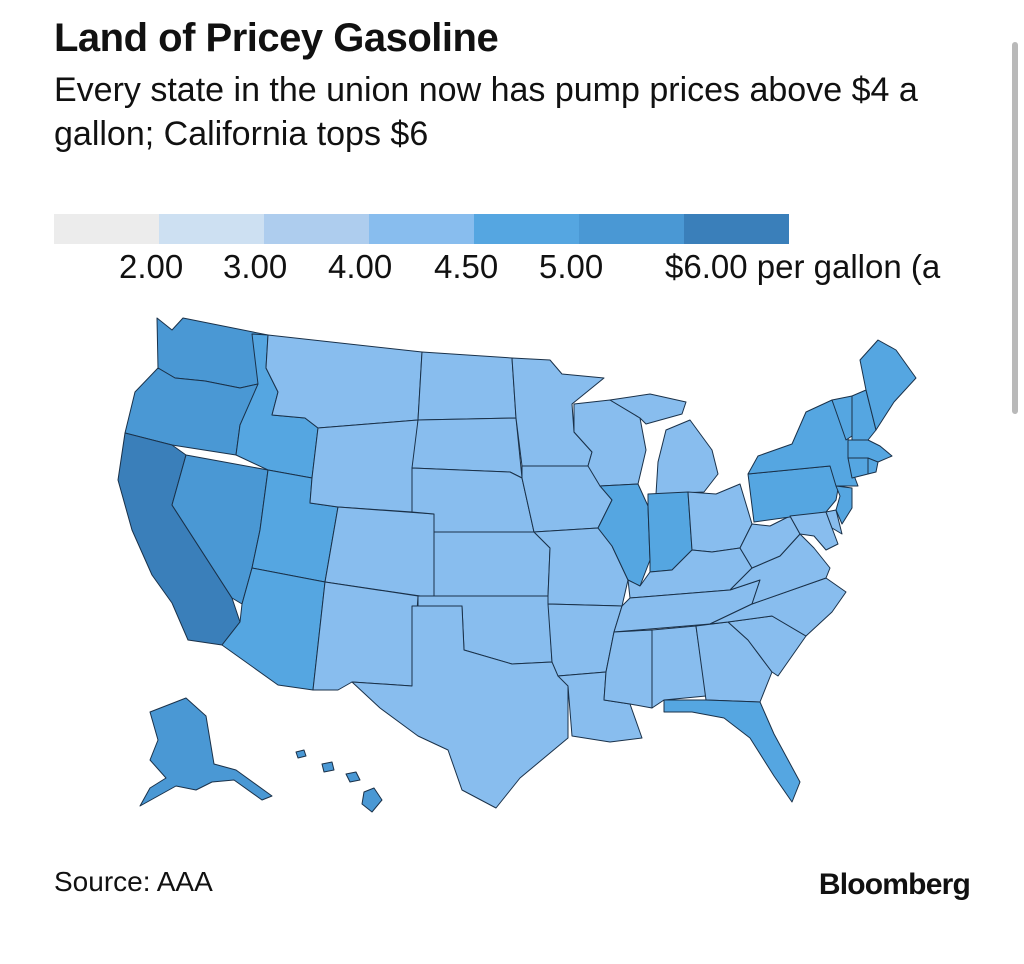  Describe the element at coordinates (687, 457) in the screenshot. I see `state-michigan-lower` at that location.